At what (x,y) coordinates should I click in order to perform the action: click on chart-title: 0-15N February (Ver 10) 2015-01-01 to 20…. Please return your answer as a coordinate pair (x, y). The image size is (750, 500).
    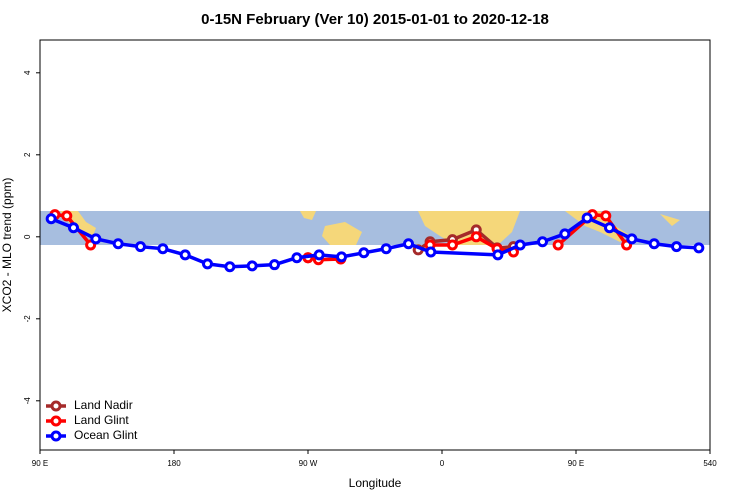
    Looking at the image, I should click on (375, 19).